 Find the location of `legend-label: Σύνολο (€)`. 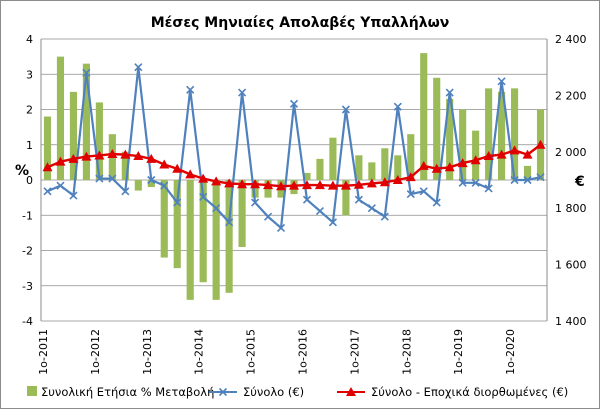

legend-label: Σύνολο (€) is located at coordinates (273, 392).